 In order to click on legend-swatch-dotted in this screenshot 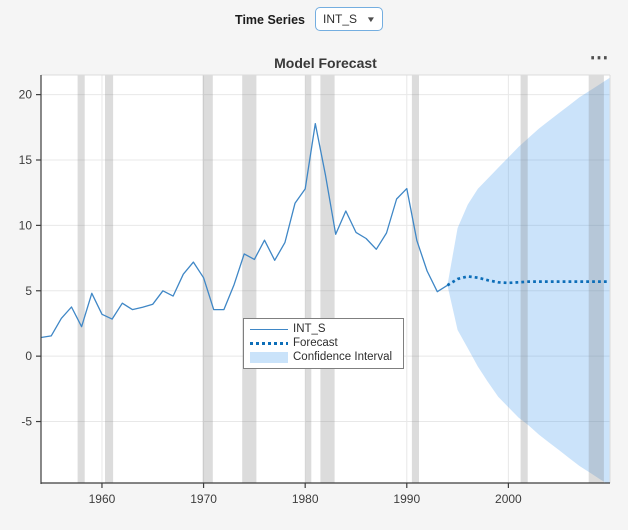, I will do `click(269, 343)`.